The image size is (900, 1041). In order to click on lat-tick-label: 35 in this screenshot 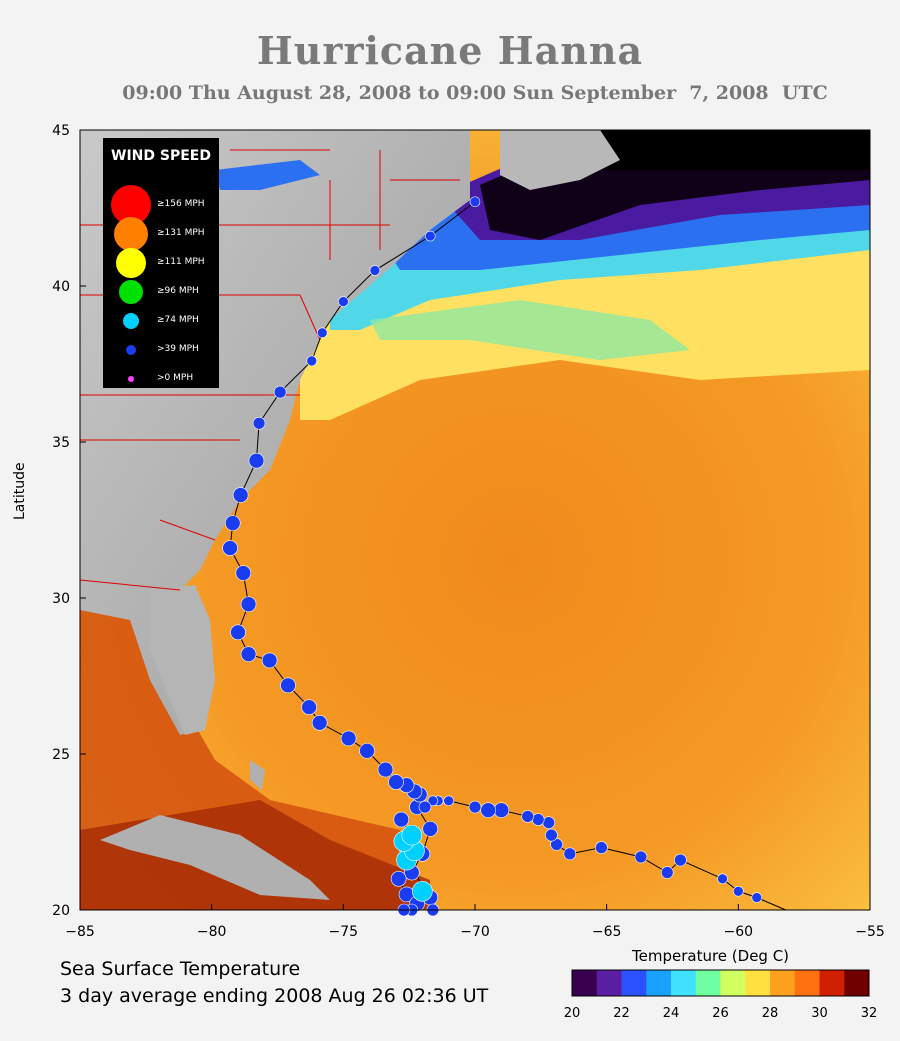, I will do `click(61, 443)`.